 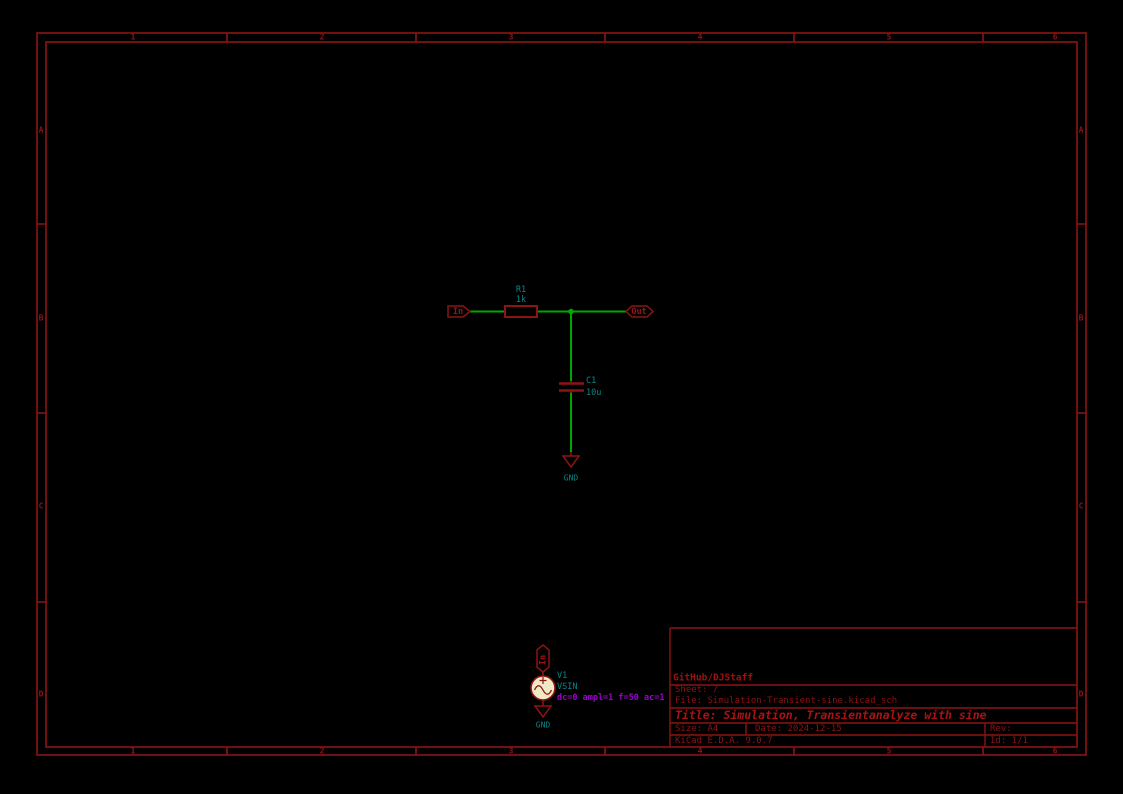 What do you see at coordinates (1055, 751) in the screenshot?
I see `zone-number-bottom-6: 6` at bounding box center [1055, 751].